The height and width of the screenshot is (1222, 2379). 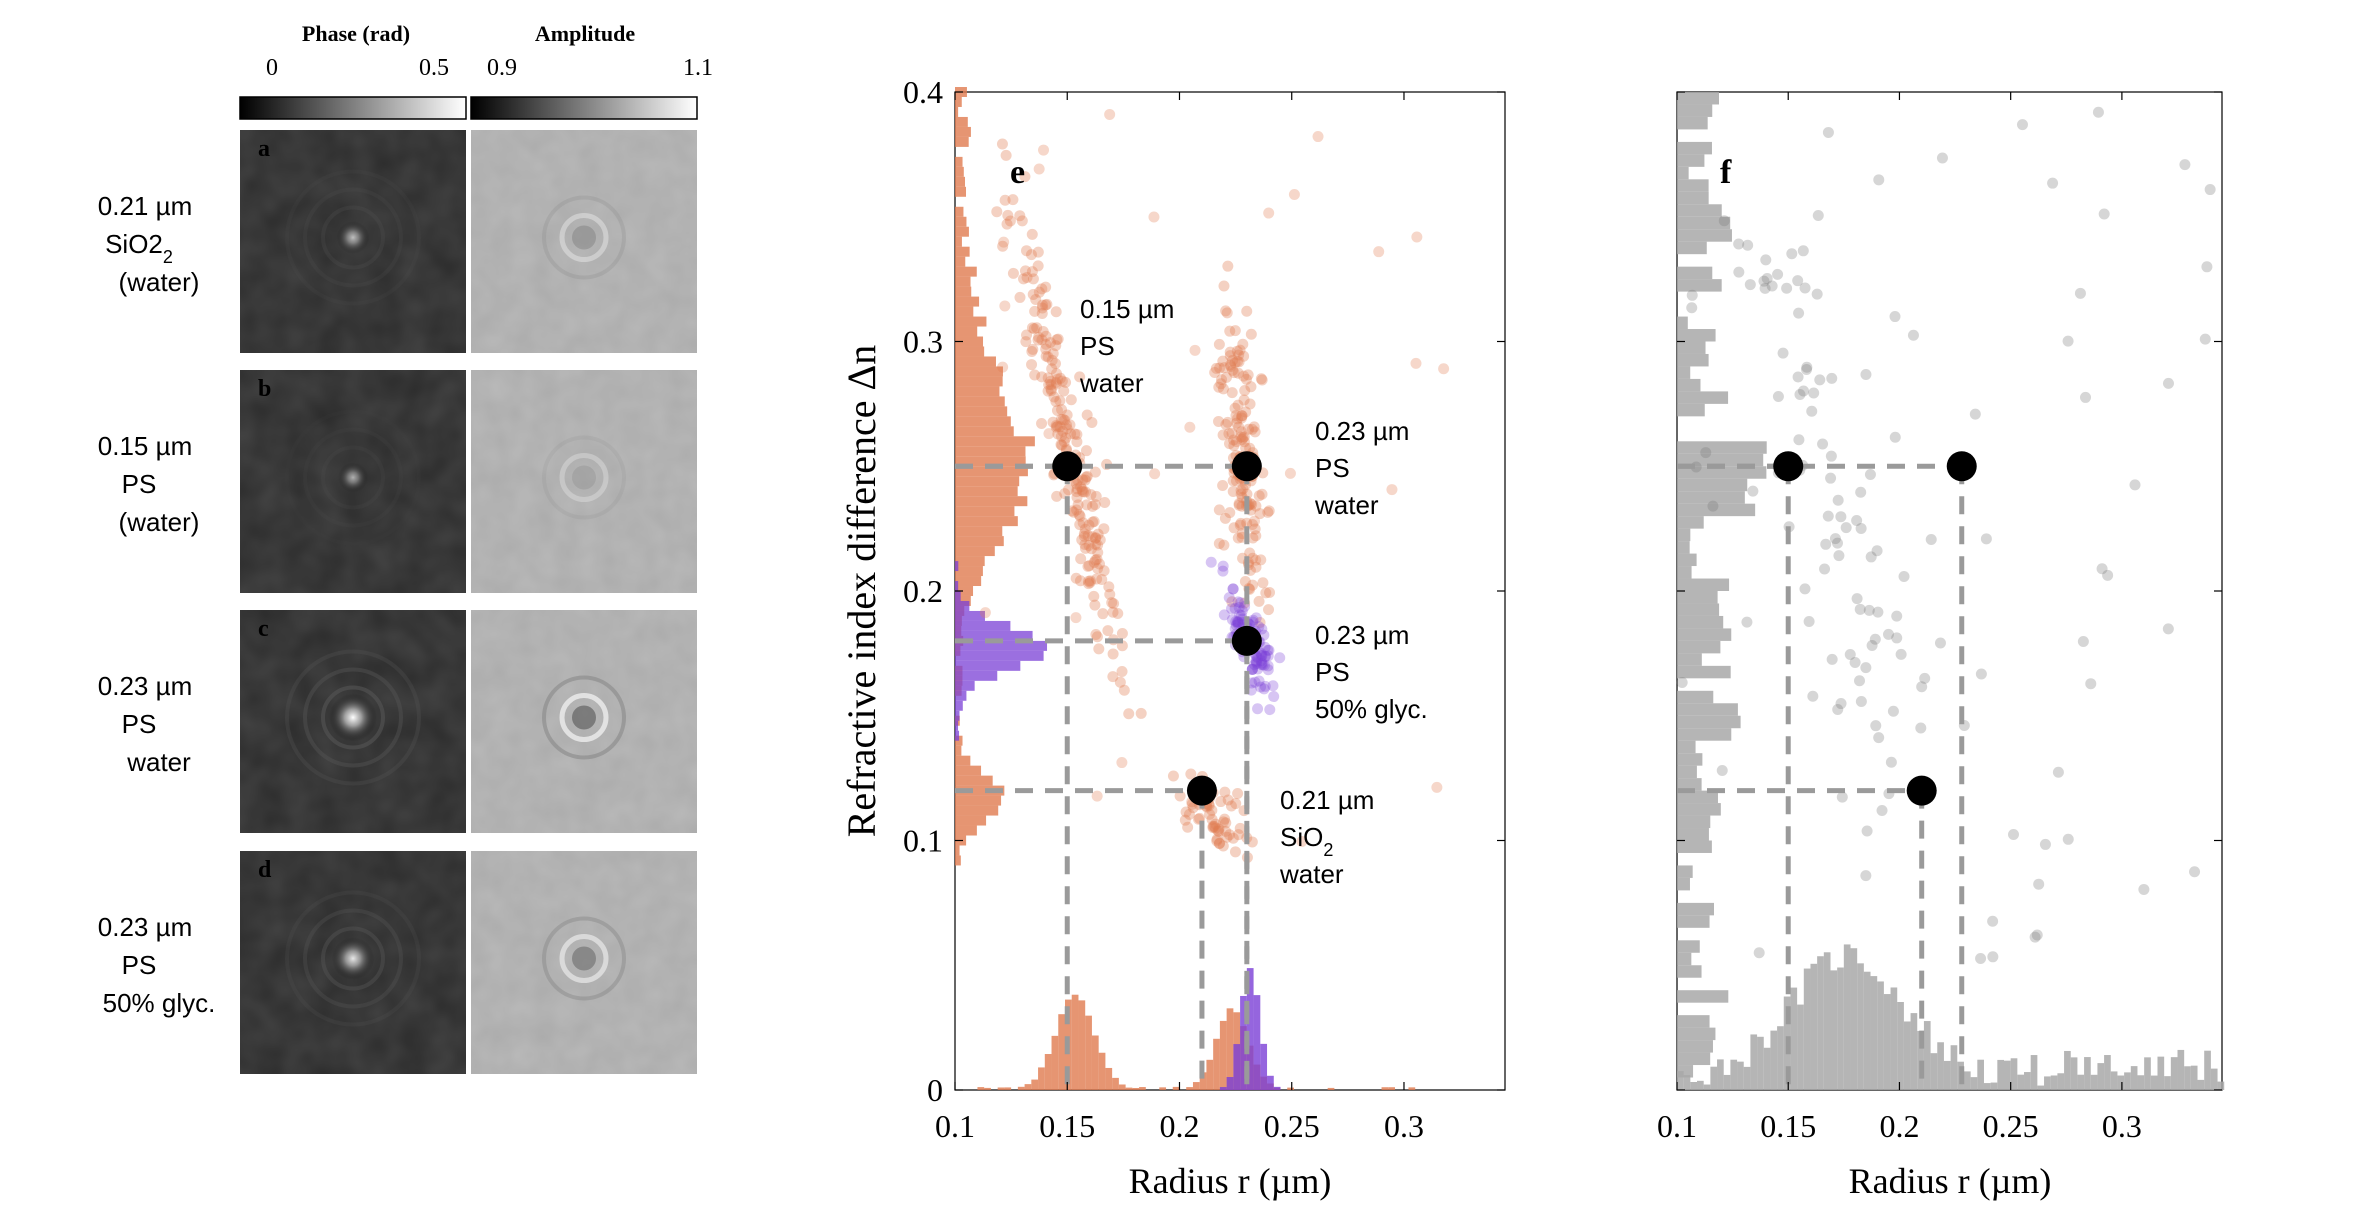 What do you see at coordinates (1264, 1066) in the screenshot?
I see `e-xhist-bar-purple` at bounding box center [1264, 1066].